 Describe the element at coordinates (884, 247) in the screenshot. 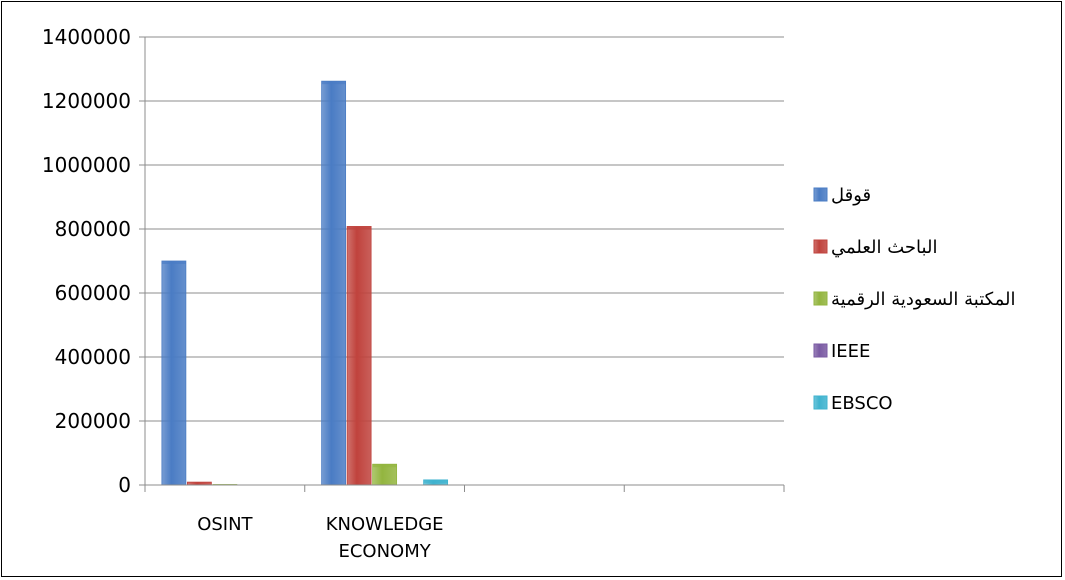

I see `legend-label: الباحث العلمي` at that location.